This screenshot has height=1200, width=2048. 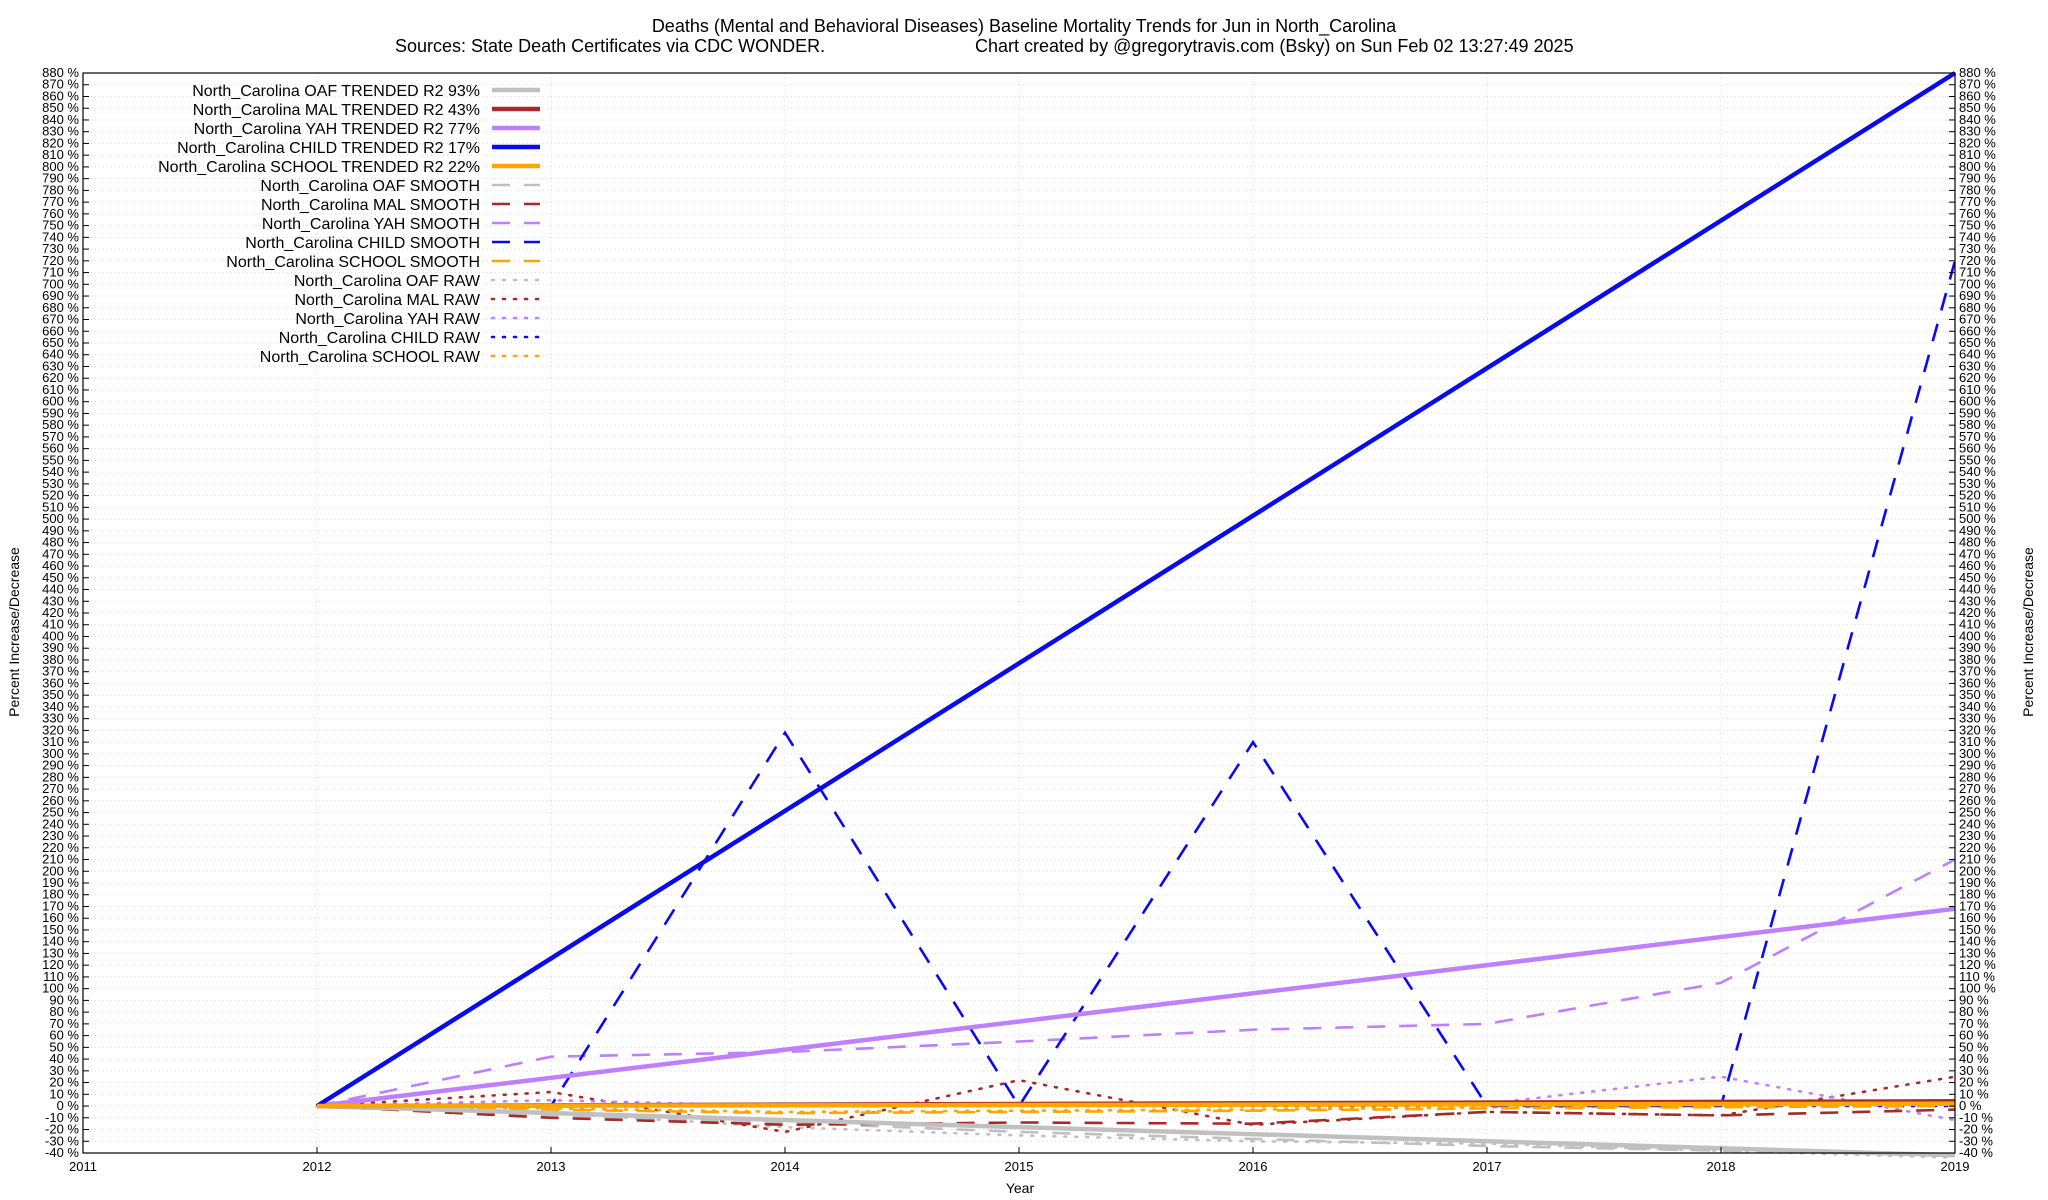 What do you see at coordinates (1977, 412) in the screenshot?
I see `y-tick-label-right: 590 %` at bounding box center [1977, 412].